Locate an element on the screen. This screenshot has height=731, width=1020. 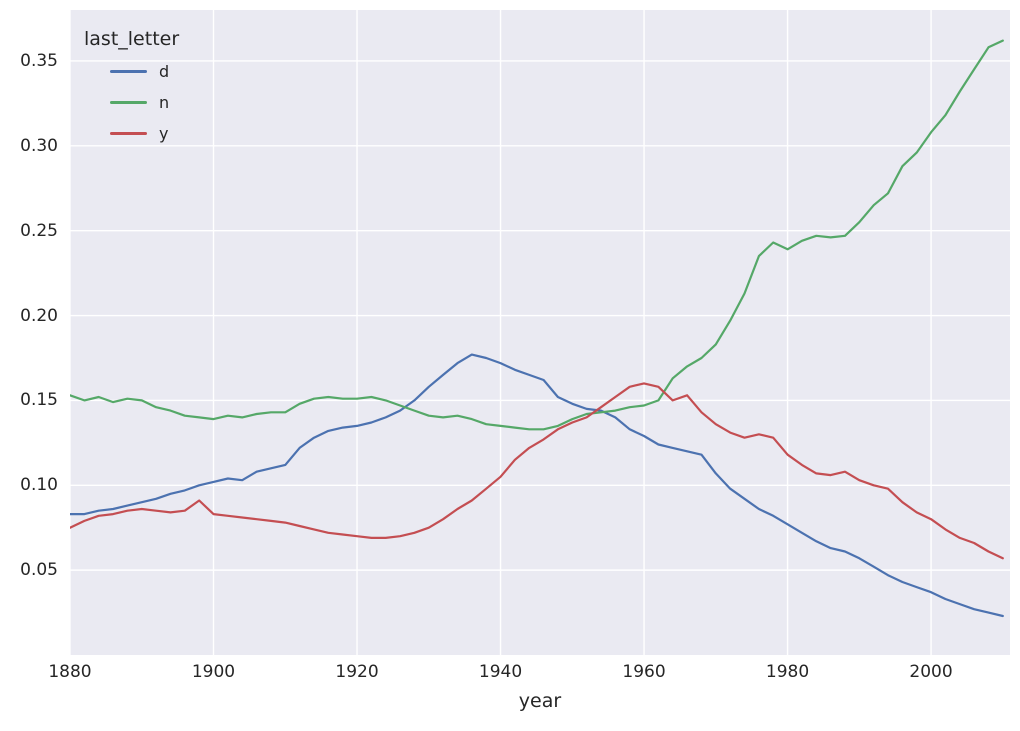
y-tick-label: 0.10 is located at coordinates (39, 485).